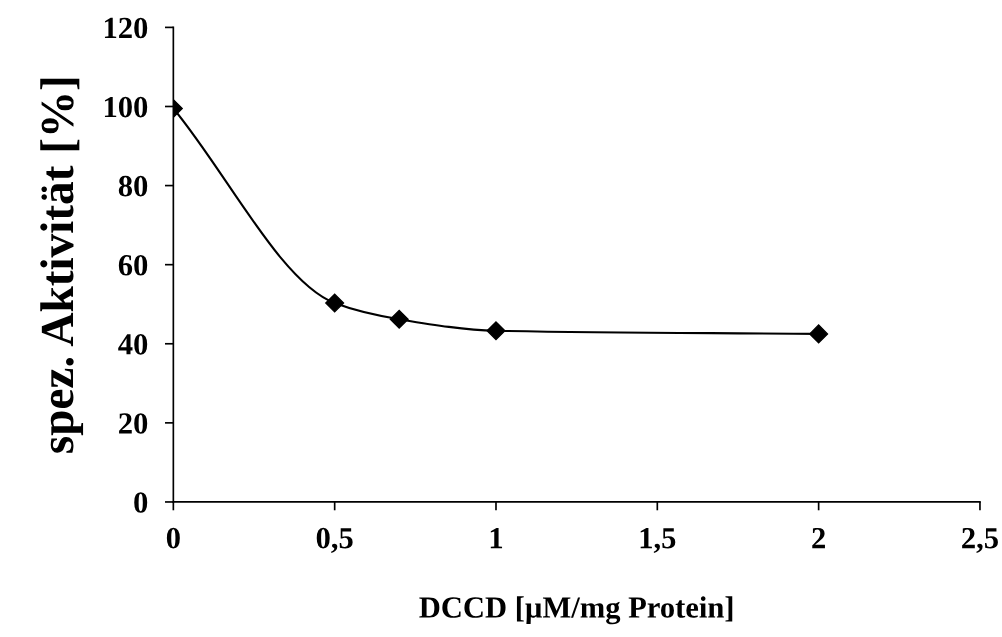 The width and height of the screenshot is (1002, 637). Describe the element at coordinates (496, 538) in the screenshot. I see `x-tick-label: 1` at that location.